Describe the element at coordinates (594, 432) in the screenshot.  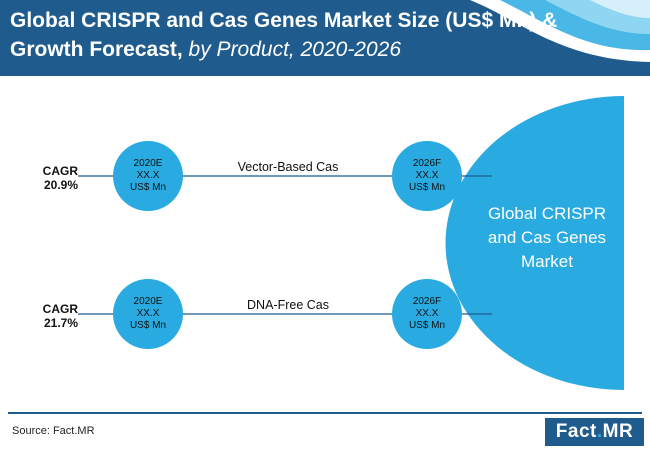
I see `factmr-logo: Fact. MR` at that location.